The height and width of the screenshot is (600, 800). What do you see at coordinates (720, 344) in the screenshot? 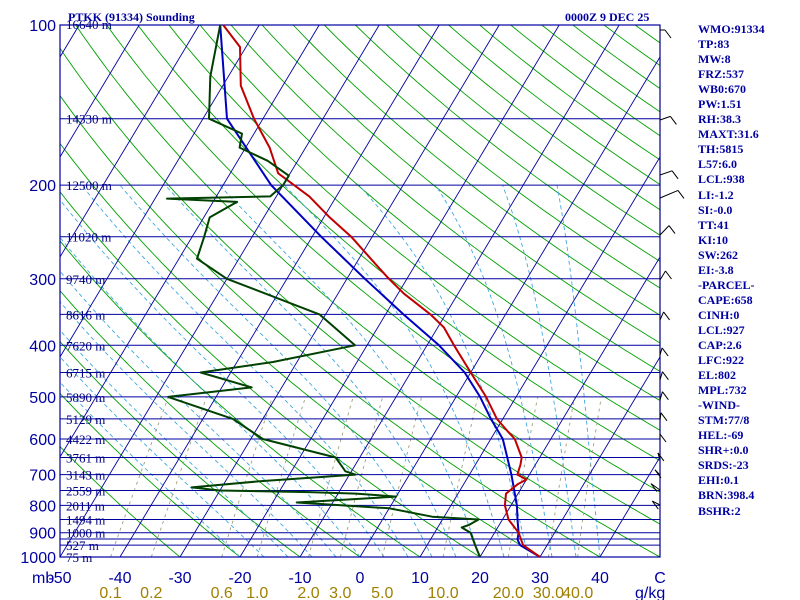
I see `index-row: CAP:2.6` at bounding box center [720, 344].